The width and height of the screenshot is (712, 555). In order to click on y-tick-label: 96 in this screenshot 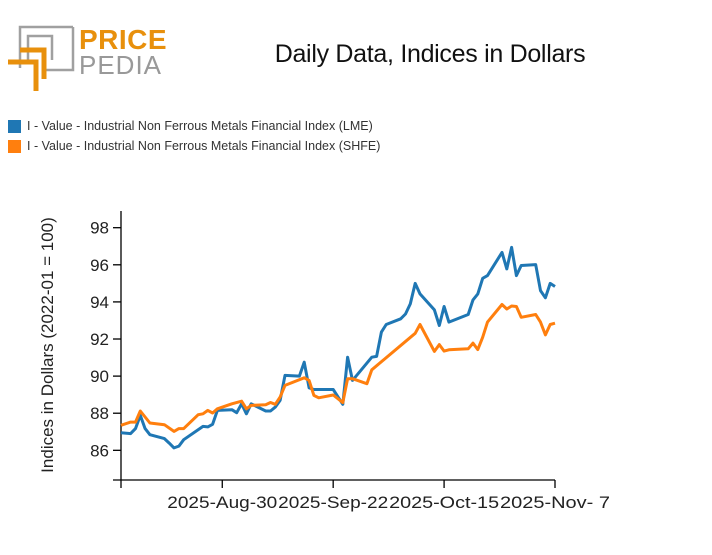, I will do `click(99, 265)`.